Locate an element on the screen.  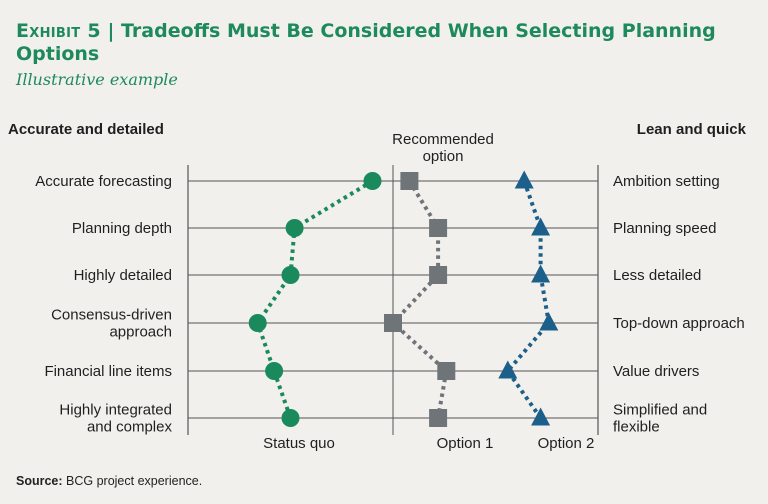
right-label-row-6-line-1: Simplified and is located at coordinates (660, 410).